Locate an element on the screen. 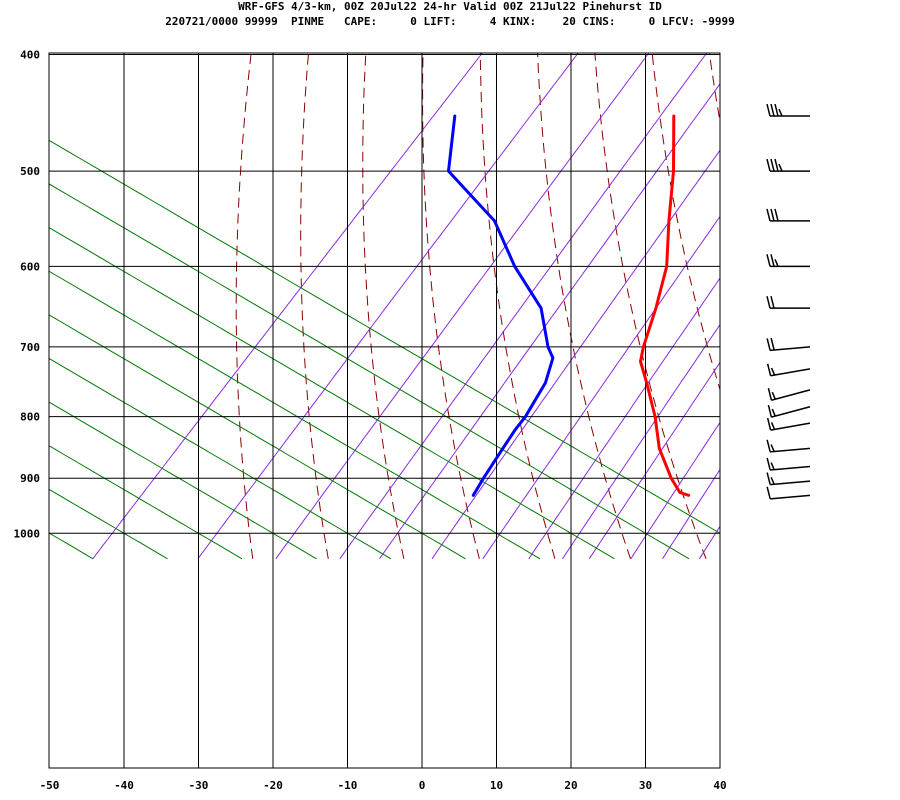 Image resolution: width=900 pixels, height=800 pixels. pressure-tick-label: 700 is located at coordinates (30, 347).